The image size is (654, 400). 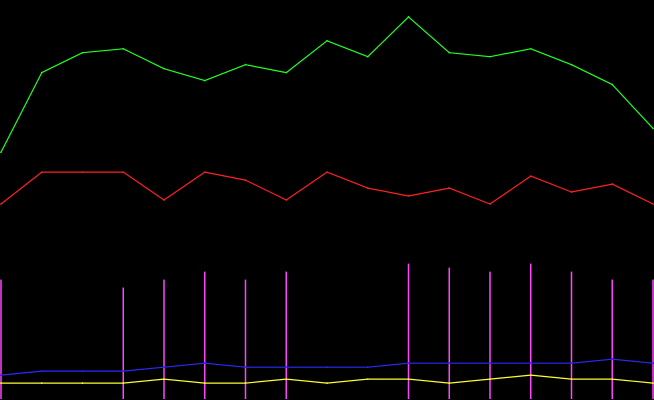 I want to click on series-1-line, so click(x=327, y=188).